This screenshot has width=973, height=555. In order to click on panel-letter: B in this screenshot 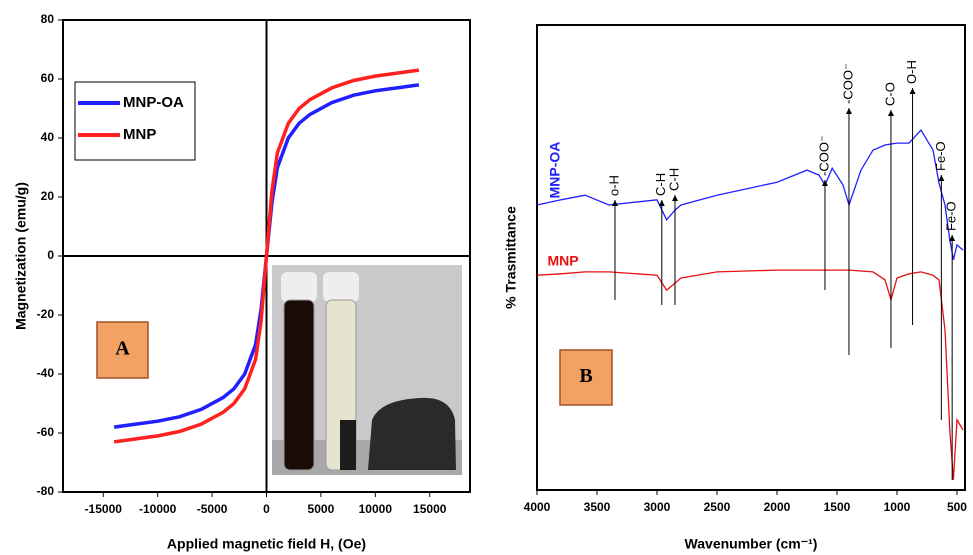, I will do `click(585, 376)`.